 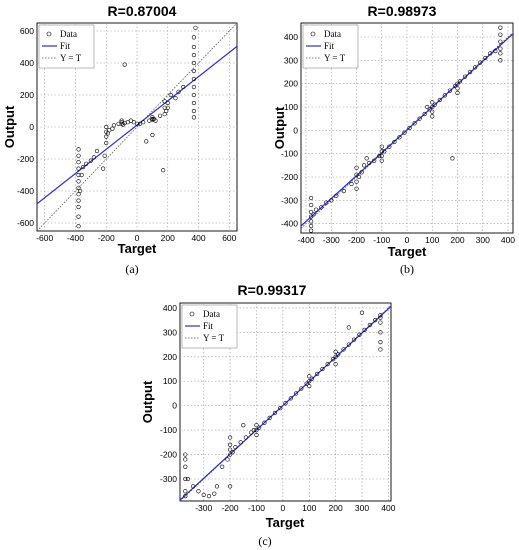 I want to click on x-tick-label: 300, so click(x=362, y=508).